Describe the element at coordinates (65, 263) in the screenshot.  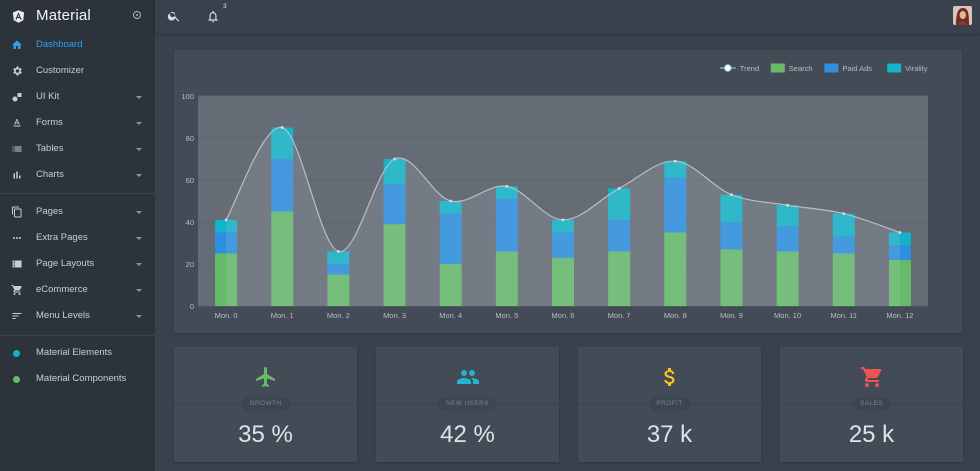
I see `sidebar-item-label: Page Layouts` at that location.